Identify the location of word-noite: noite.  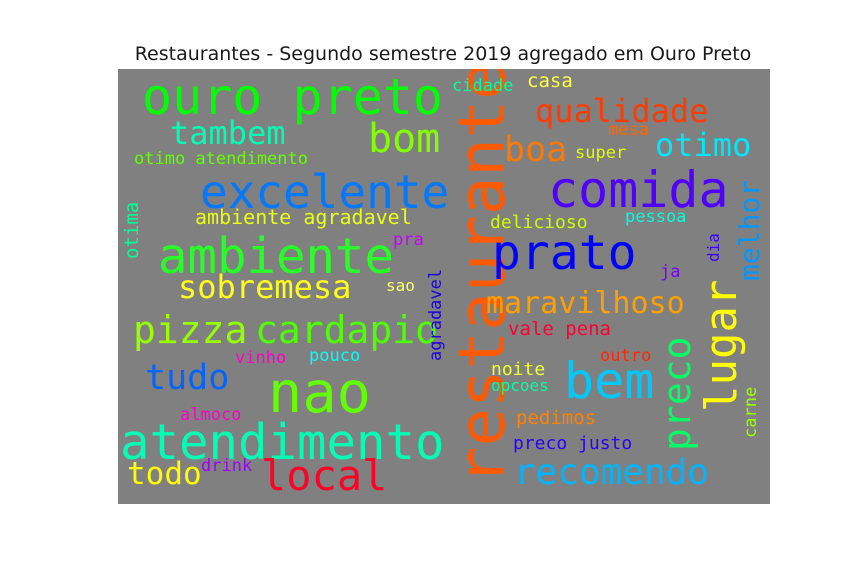
(518, 369).